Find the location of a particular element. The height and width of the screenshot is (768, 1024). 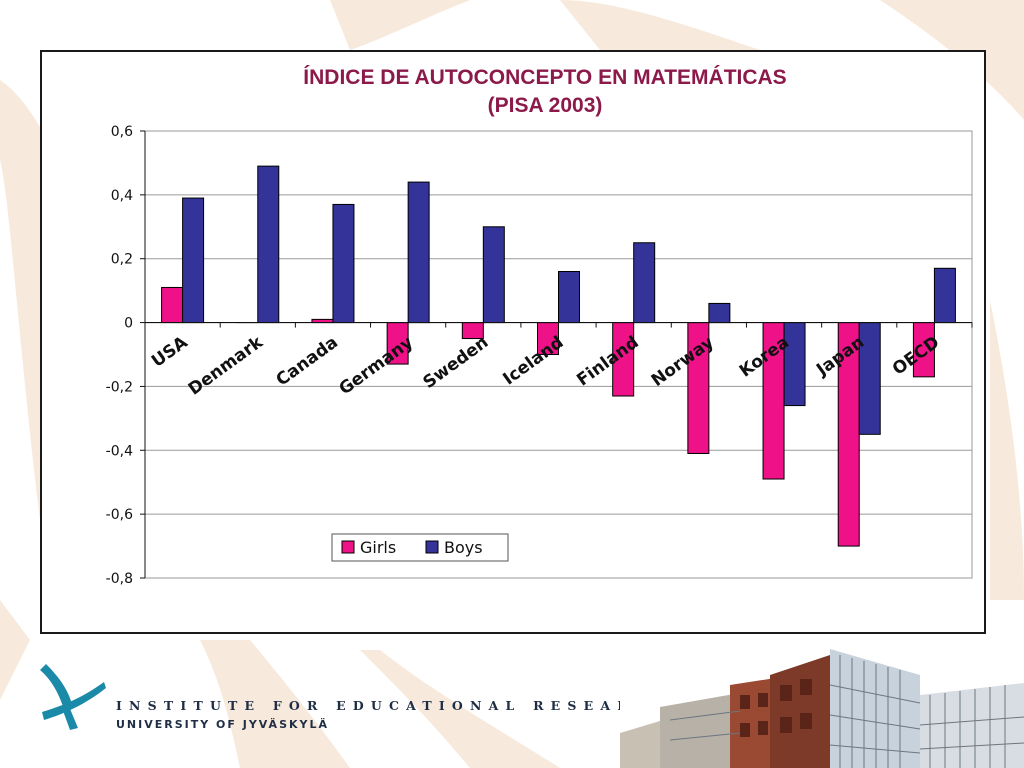

bar-boys-germany is located at coordinates (418, 252).